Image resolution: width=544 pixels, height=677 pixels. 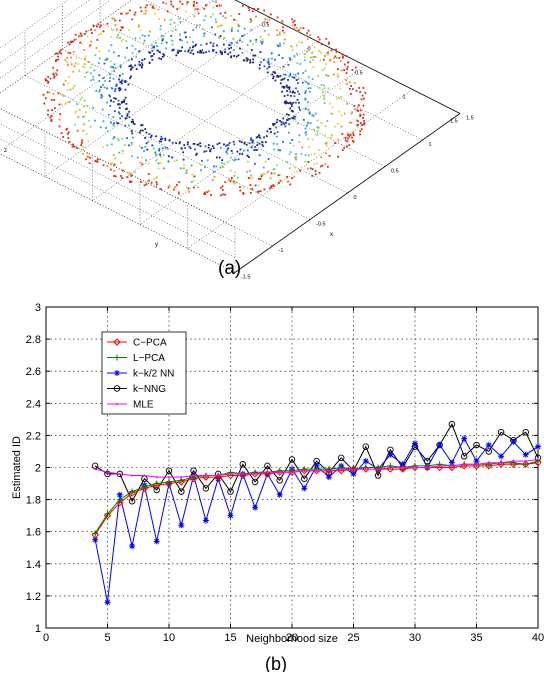 I want to click on y-tick-label: 2.4, so click(x=33, y=404).